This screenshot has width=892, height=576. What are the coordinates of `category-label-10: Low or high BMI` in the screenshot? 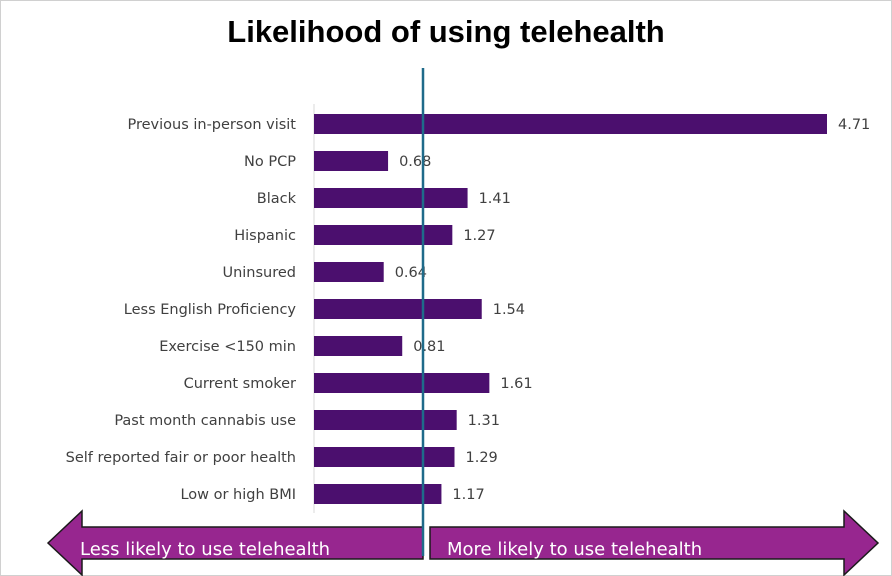 It's located at (238, 495).